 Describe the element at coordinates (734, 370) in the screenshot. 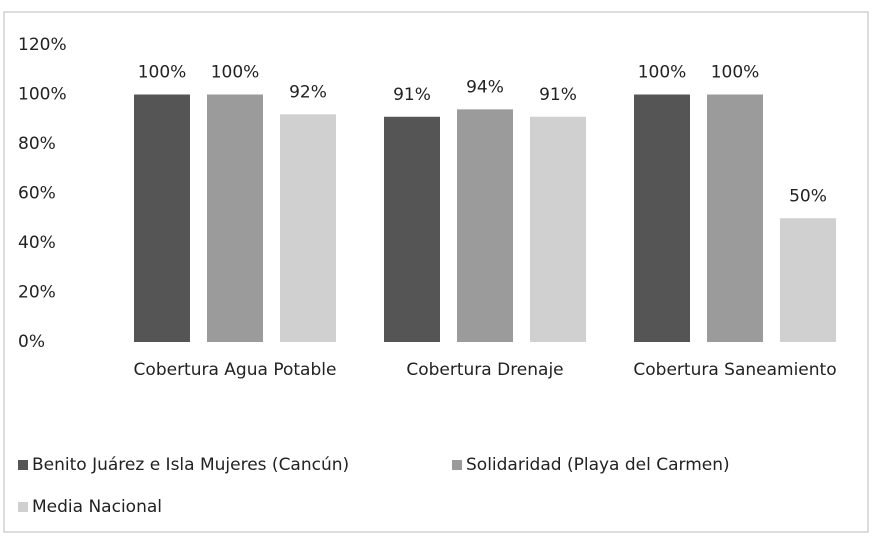

I see `x-tick-label: Cobertura Saneamiento` at that location.